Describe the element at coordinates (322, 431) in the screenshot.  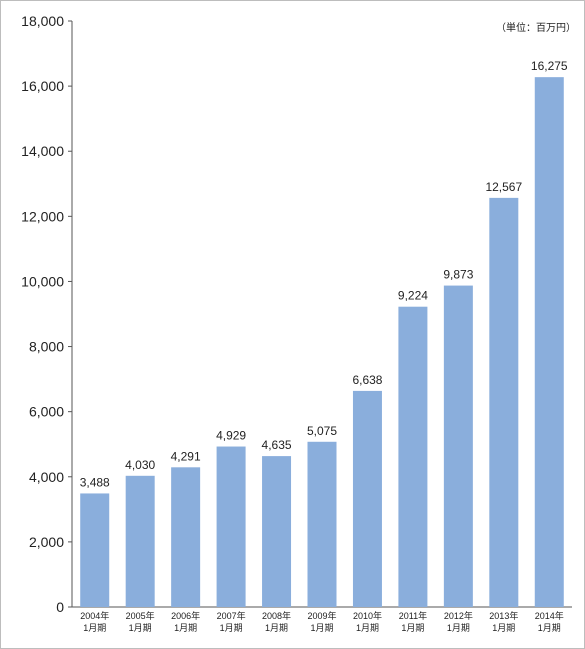
I see `data-label: 5,075` at that location.